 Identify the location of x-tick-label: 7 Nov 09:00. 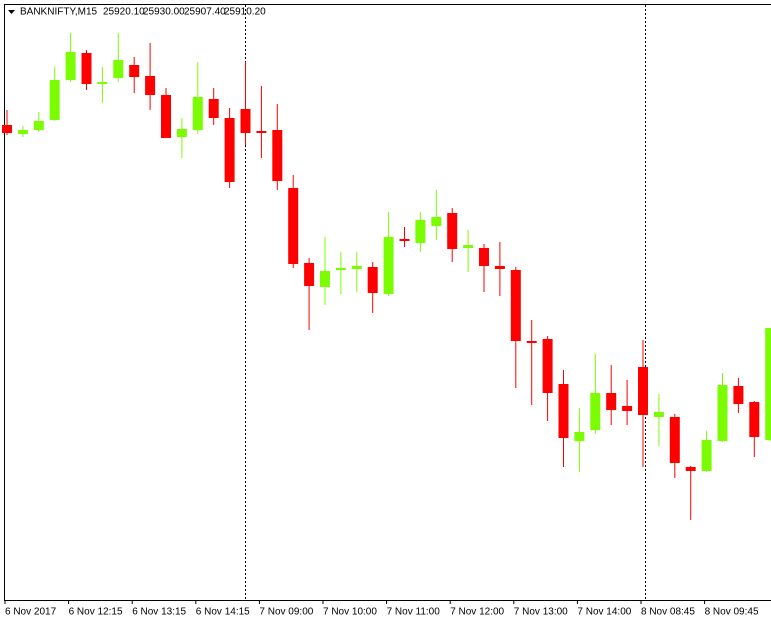
(286, 612).